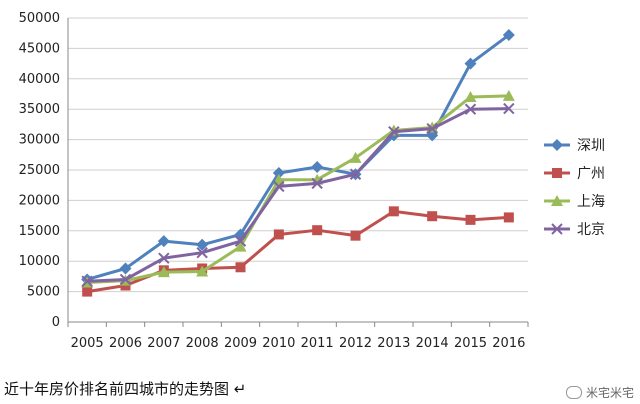 This screenshot has height=404, width=640. I want to click on x-tick-label: 2007, so click(163, 343).